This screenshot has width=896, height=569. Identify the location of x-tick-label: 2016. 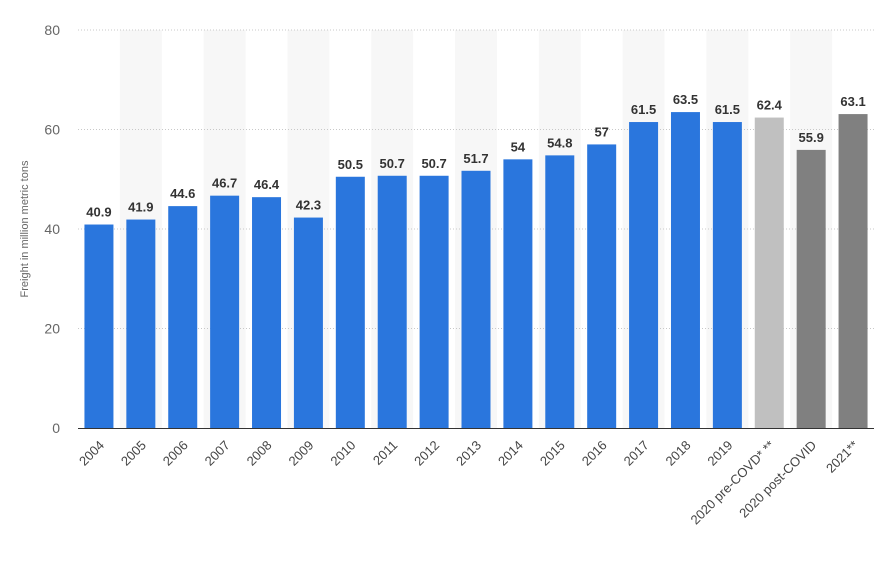
(594, 453).